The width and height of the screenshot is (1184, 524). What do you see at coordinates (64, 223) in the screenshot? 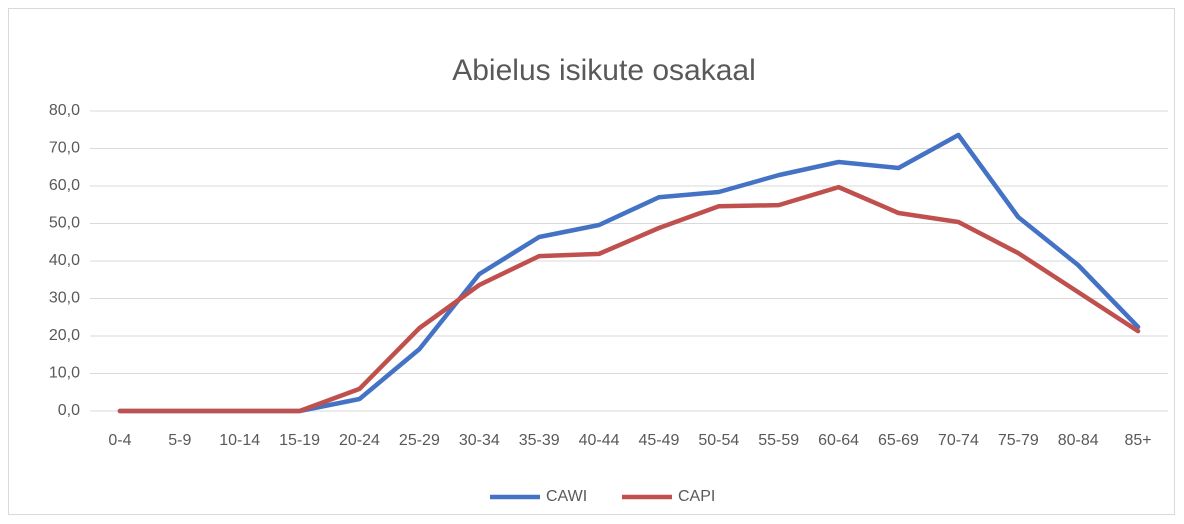
I see `y-tick-label: 50,0` at bounding box center [64, 223].